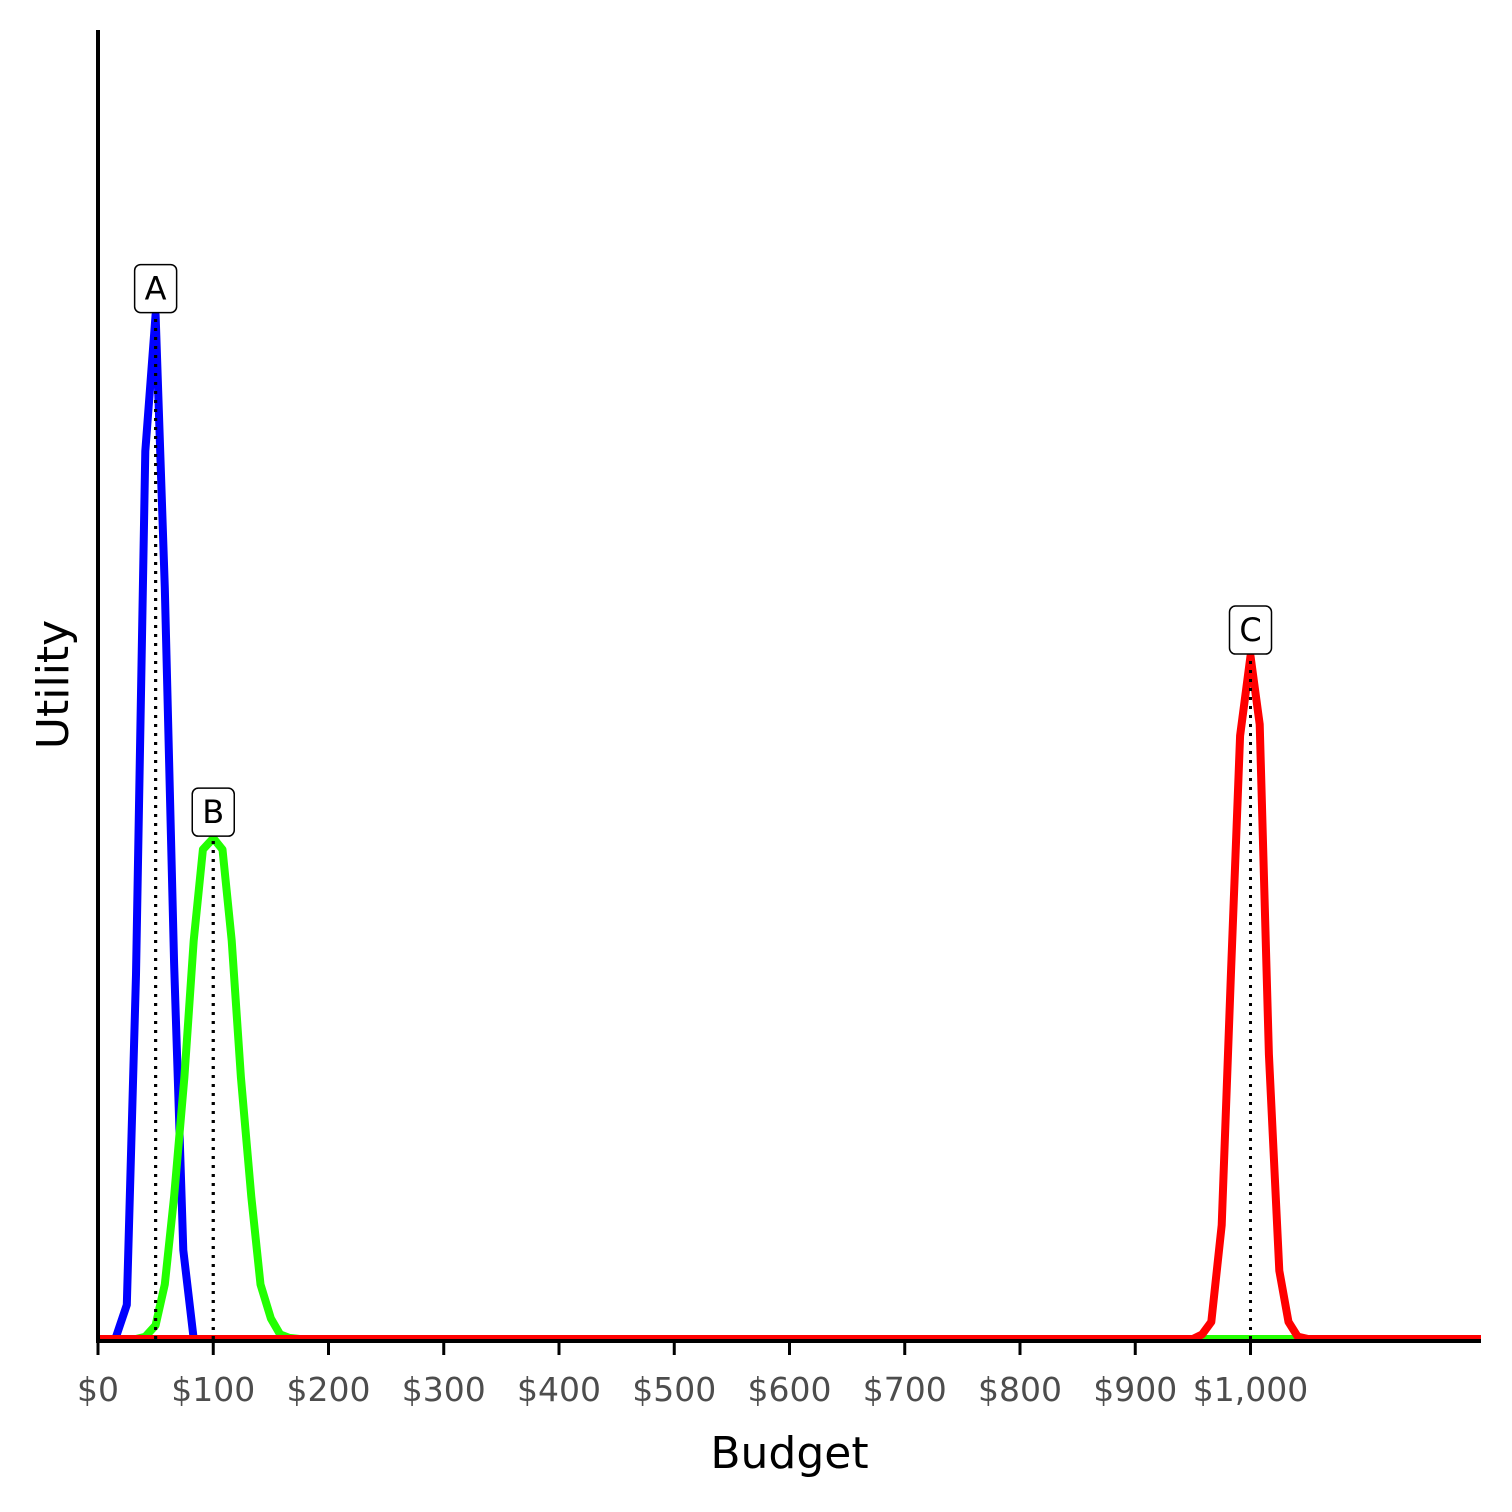  I want to click on x-tick-label-6: $600, so click(790, 1389).